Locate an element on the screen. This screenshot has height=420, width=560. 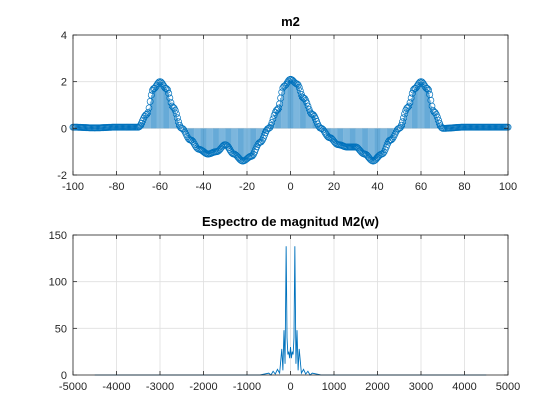
y-tick-labels: -2 0 2 4 is located at coordinates (62, 106).